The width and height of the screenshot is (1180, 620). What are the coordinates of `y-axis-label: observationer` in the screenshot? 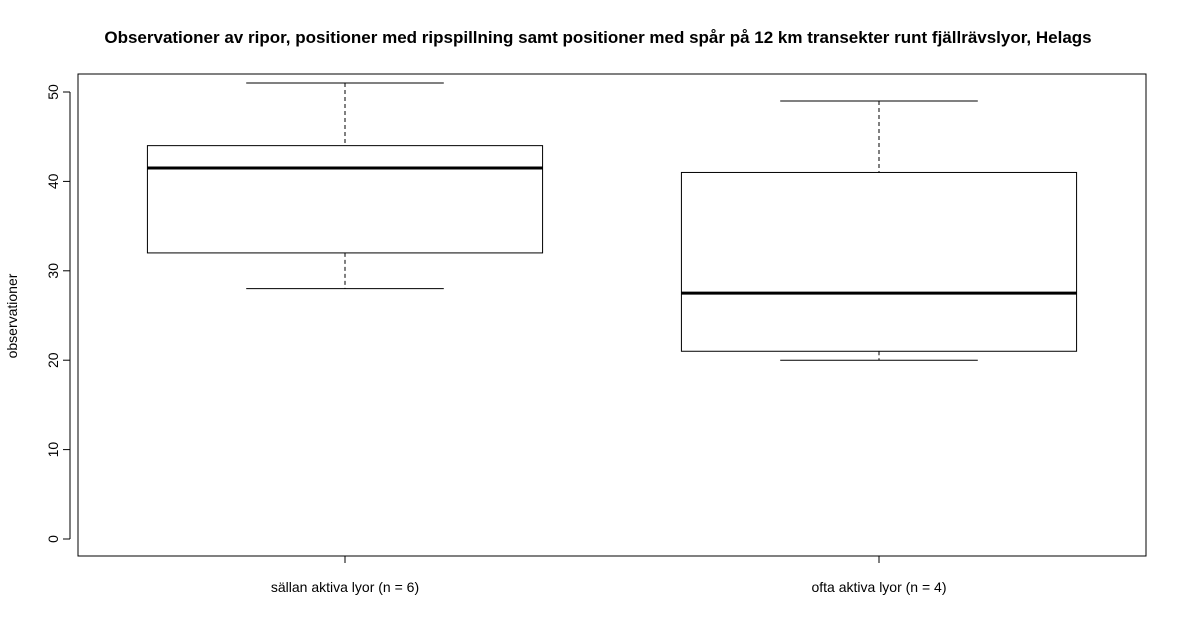 It's located at (12, 315).